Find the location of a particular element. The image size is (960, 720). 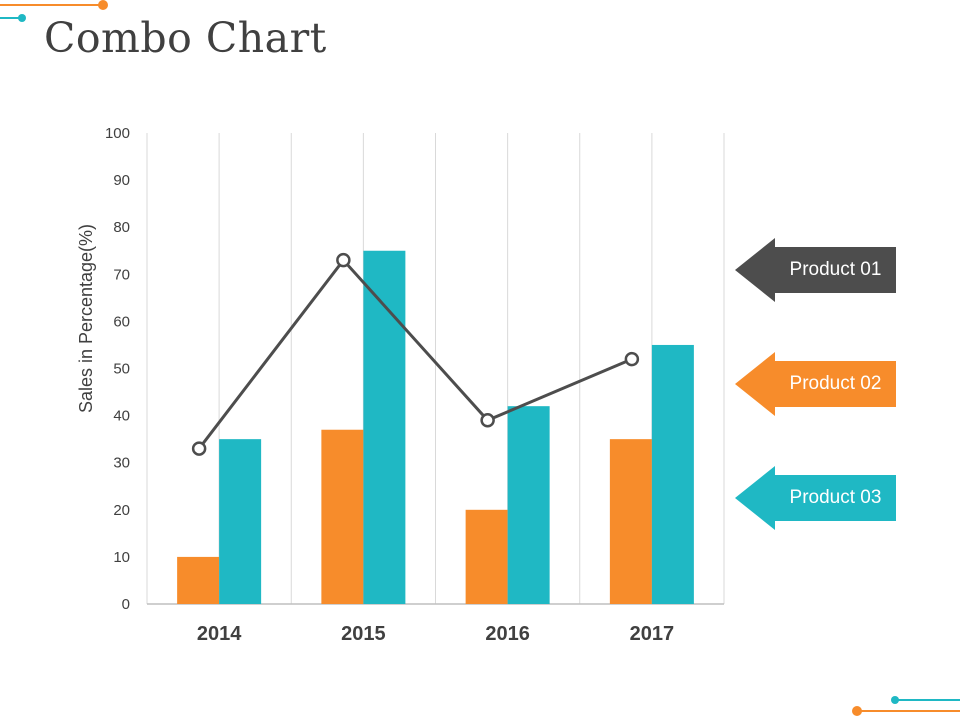

point-product-01-2015 is located at coordinates (343, 260).